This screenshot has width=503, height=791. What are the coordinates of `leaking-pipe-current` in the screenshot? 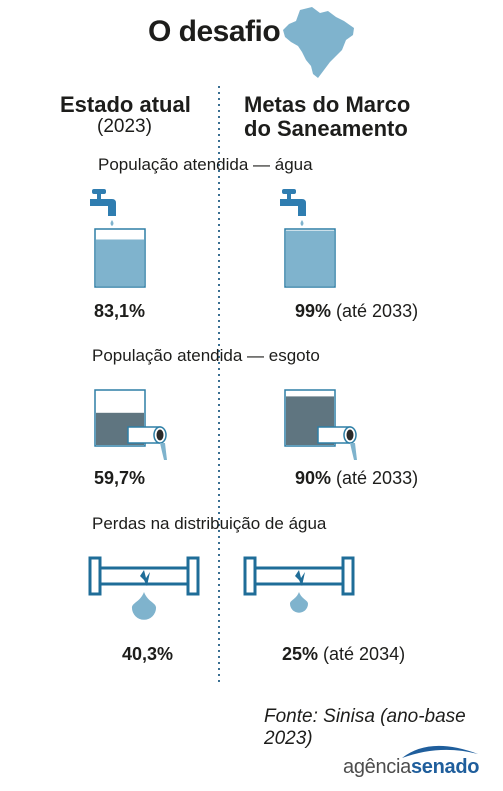 It's located at (144, 588).